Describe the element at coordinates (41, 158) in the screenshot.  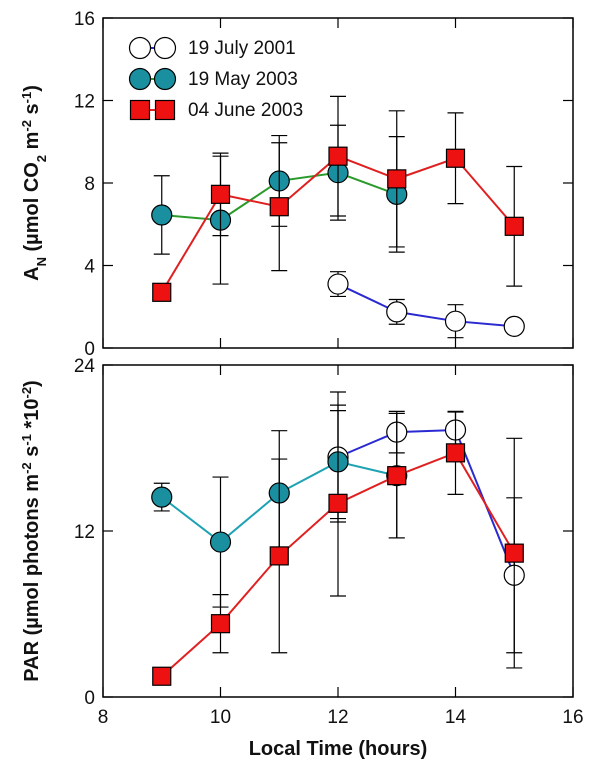
I see `label-part: 2` at that location.